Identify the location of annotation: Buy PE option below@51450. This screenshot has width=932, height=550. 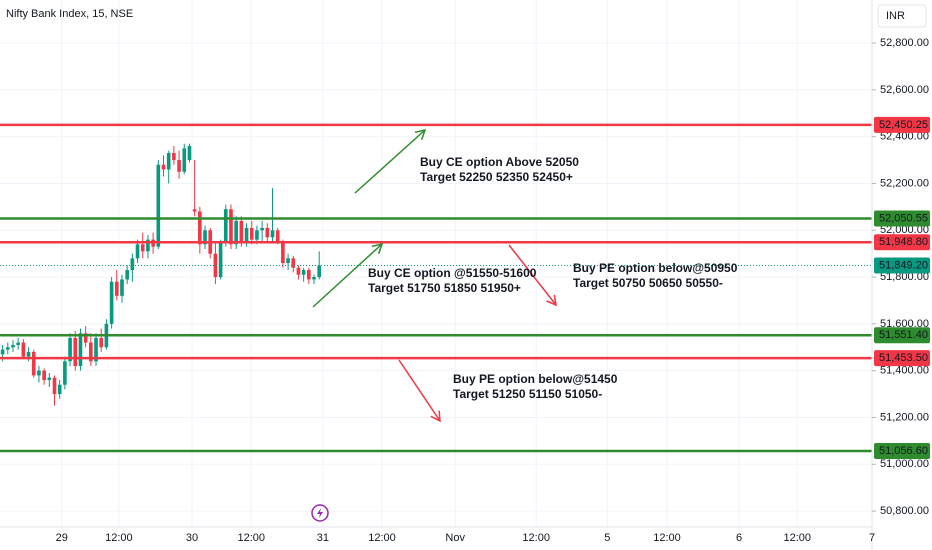
(535, 379).